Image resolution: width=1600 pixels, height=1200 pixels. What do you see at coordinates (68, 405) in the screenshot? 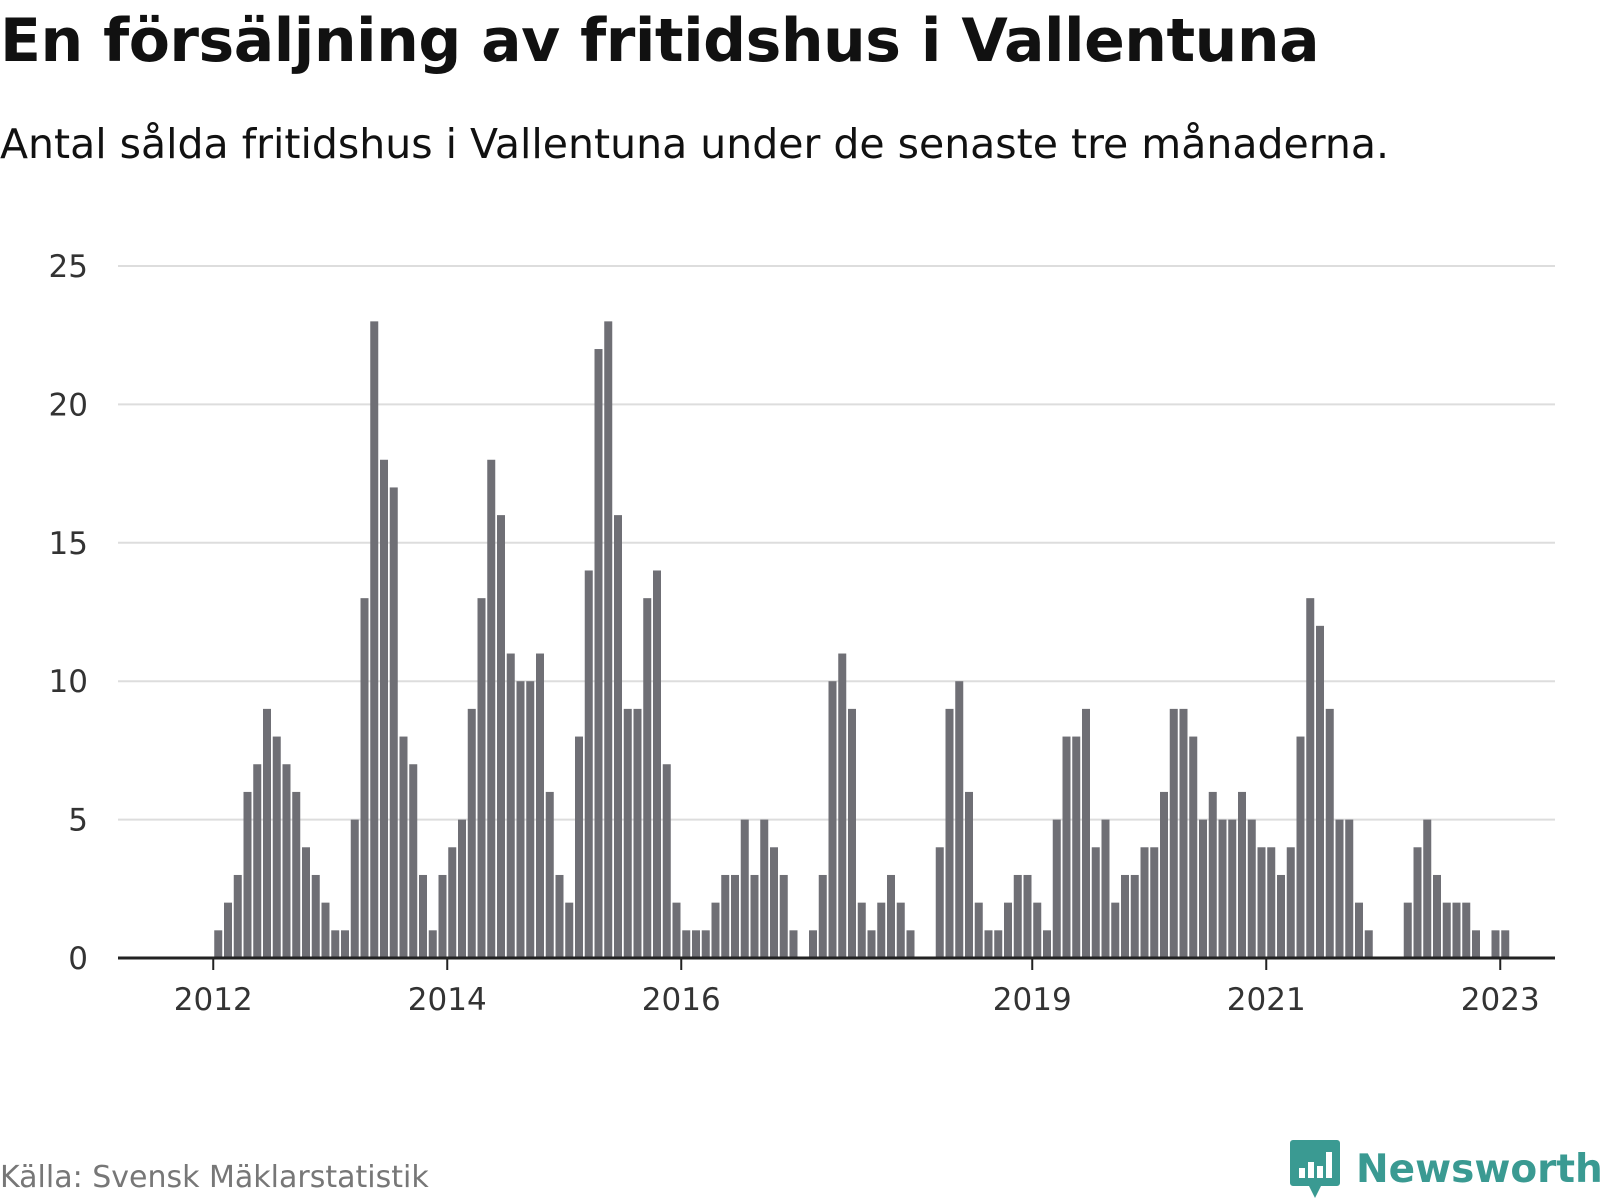
I see `y-tick-label: 20` at bounding box center [68, 405].